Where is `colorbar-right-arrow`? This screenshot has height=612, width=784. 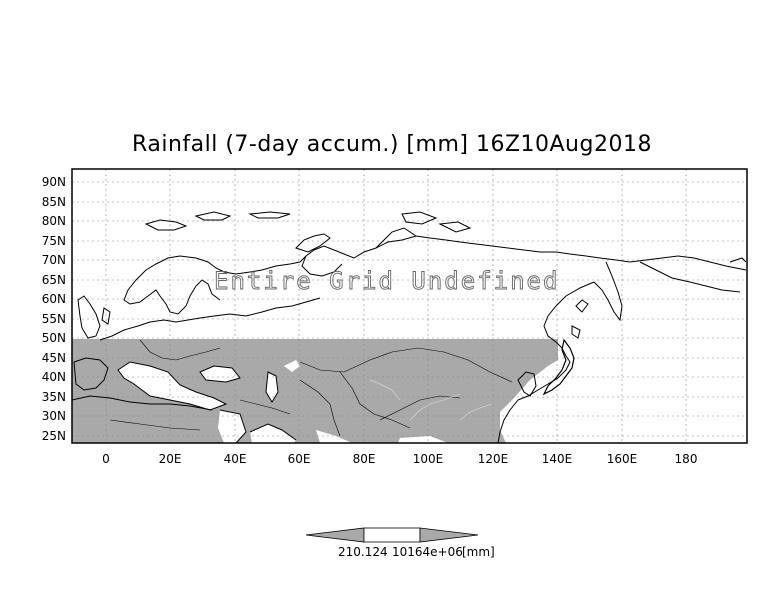
colorbar-right-arrow is located at coordinates (449, 535).